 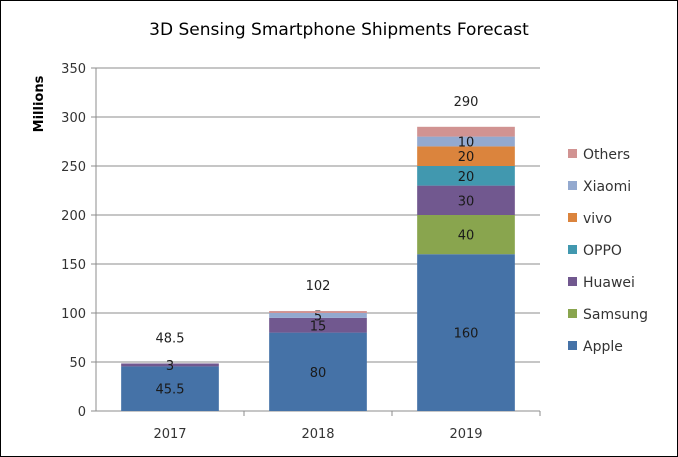 I want to click on legend-label: OPPO, so click(x=602, y=251).